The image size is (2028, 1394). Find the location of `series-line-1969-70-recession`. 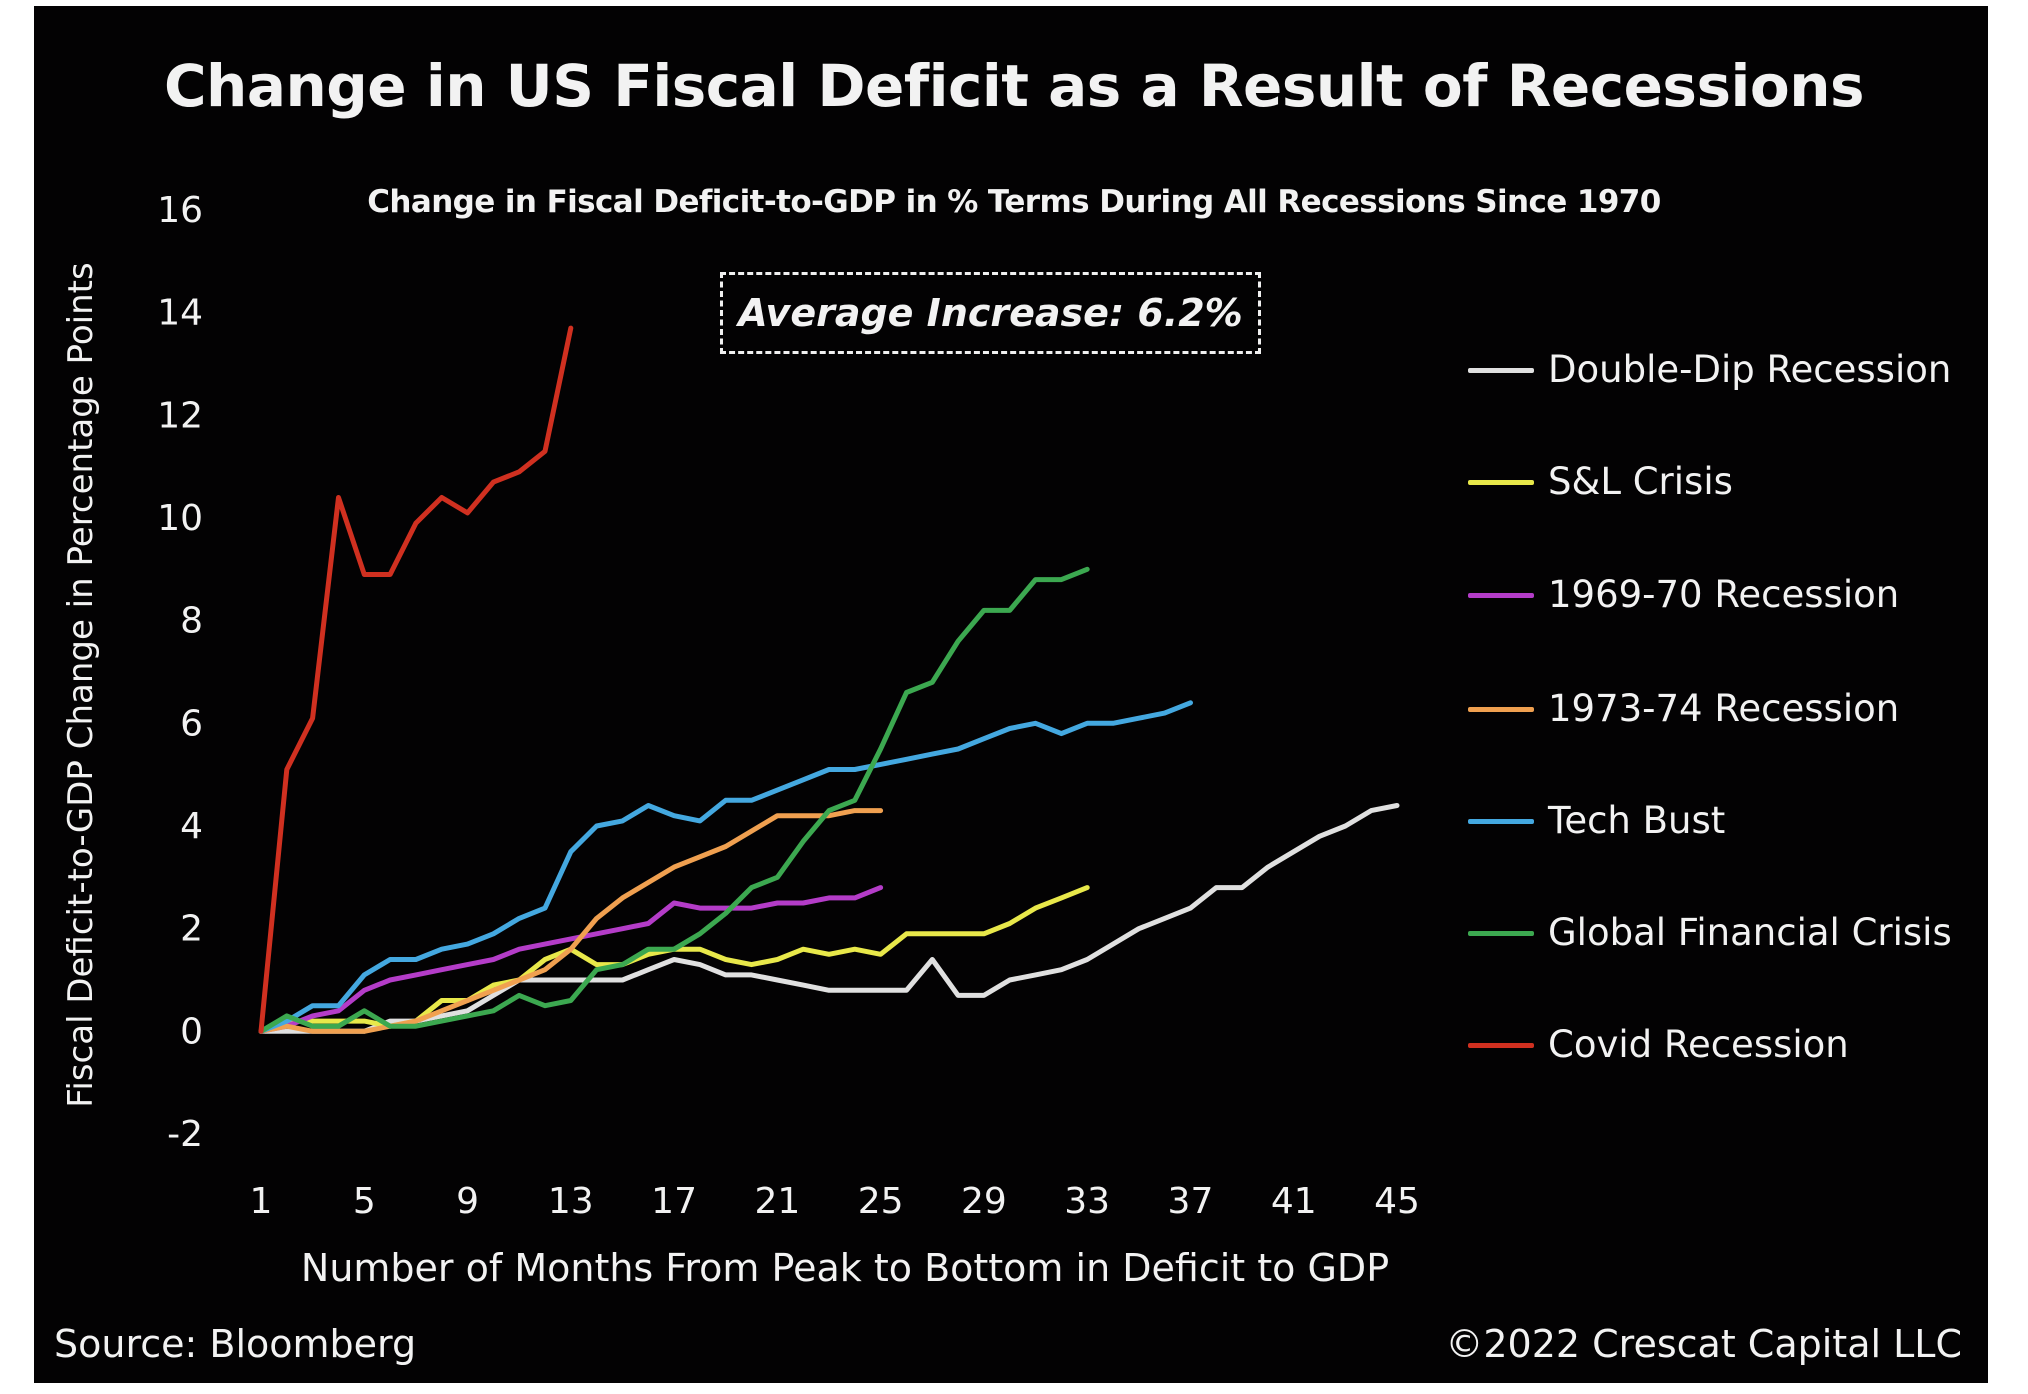

series-line-1969-70-recession is located at coordinates (571, 959).